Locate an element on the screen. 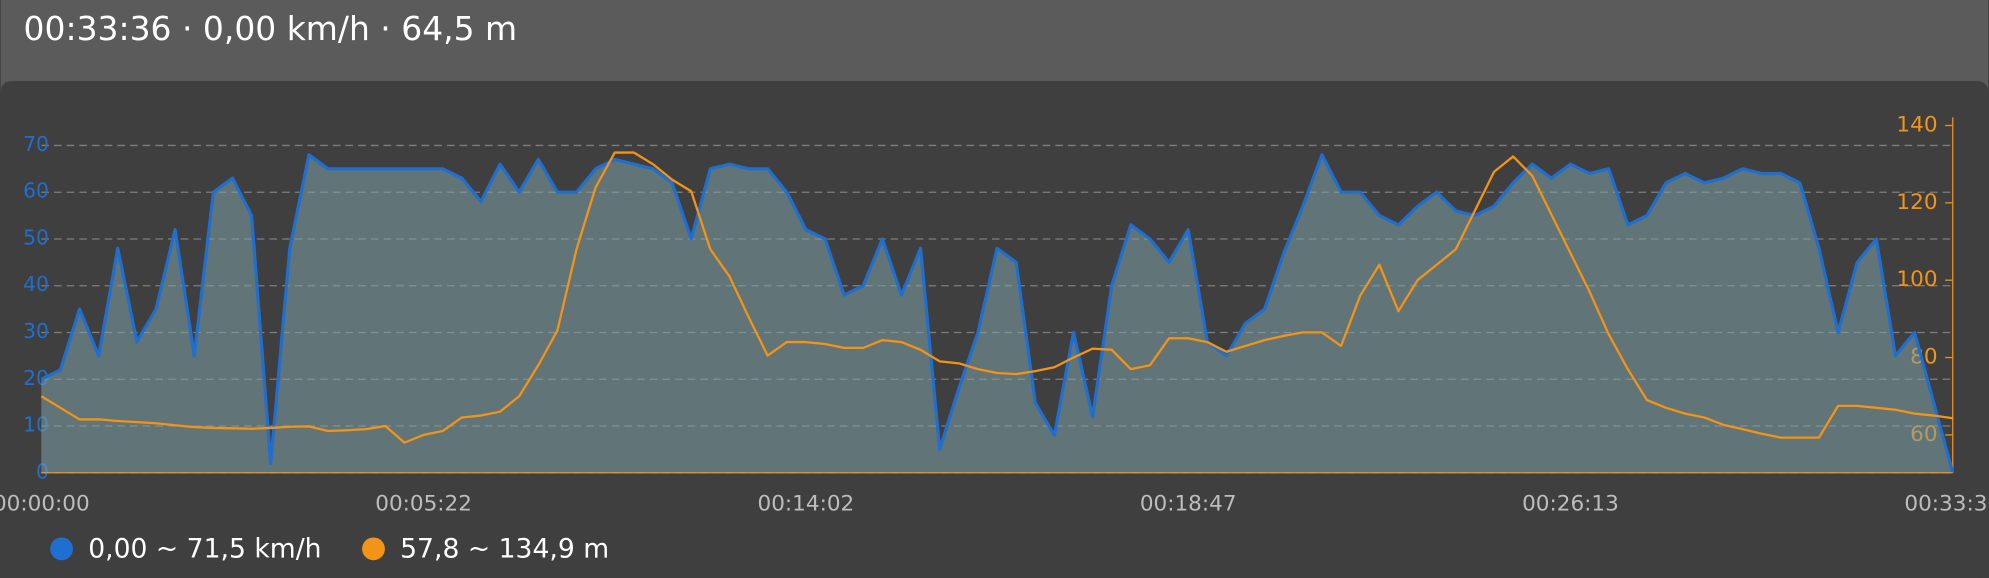 The height and width of the screenshot is (578, 1989). y-tick-label: 50 is located at coordinates (36, 237).